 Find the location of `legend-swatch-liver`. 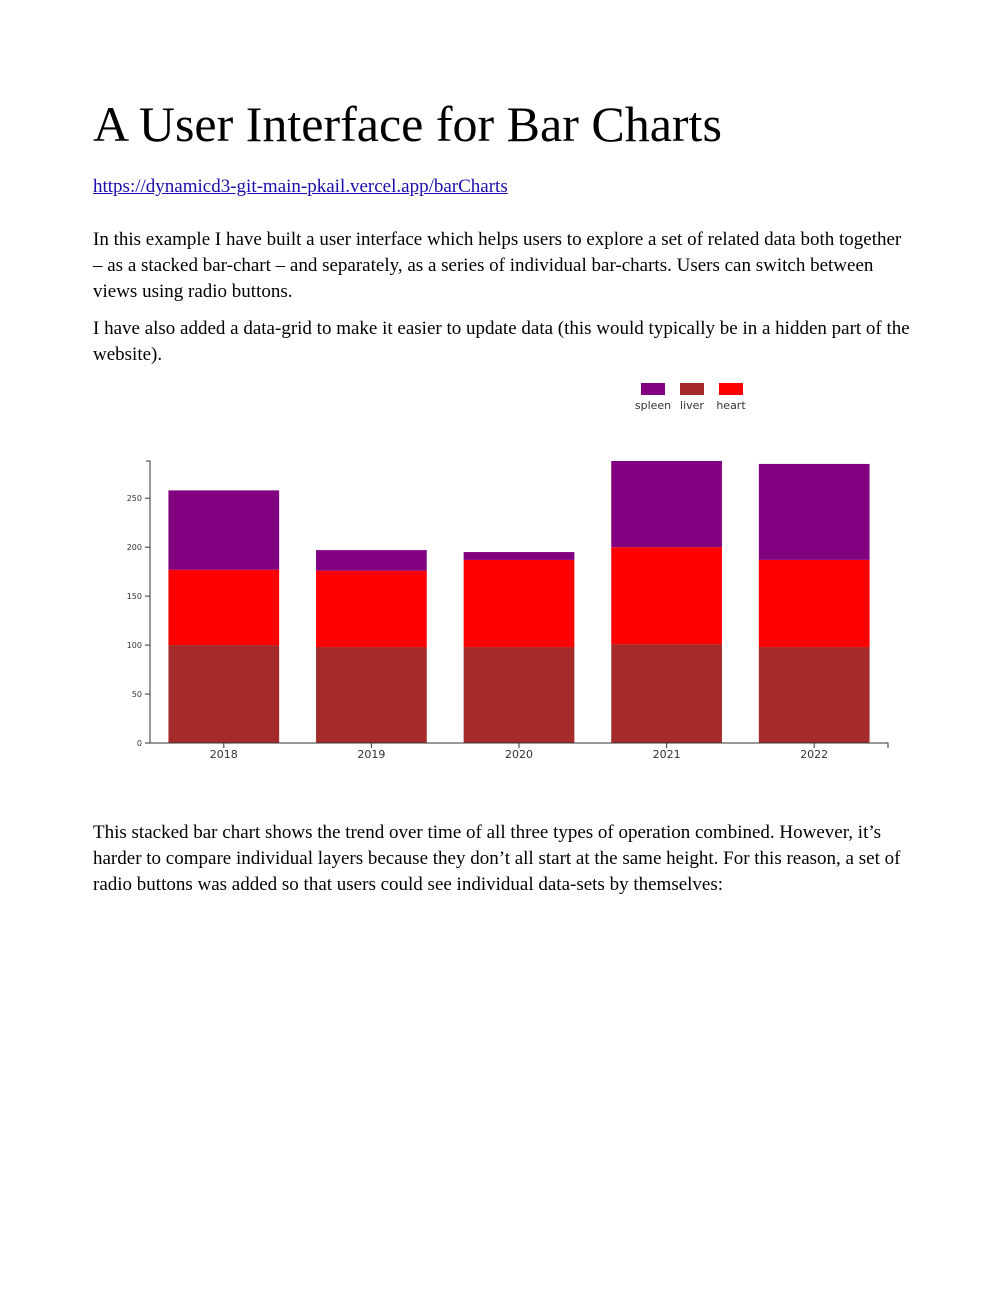

legend-swatch-liver is located at coordinates (692, 389).